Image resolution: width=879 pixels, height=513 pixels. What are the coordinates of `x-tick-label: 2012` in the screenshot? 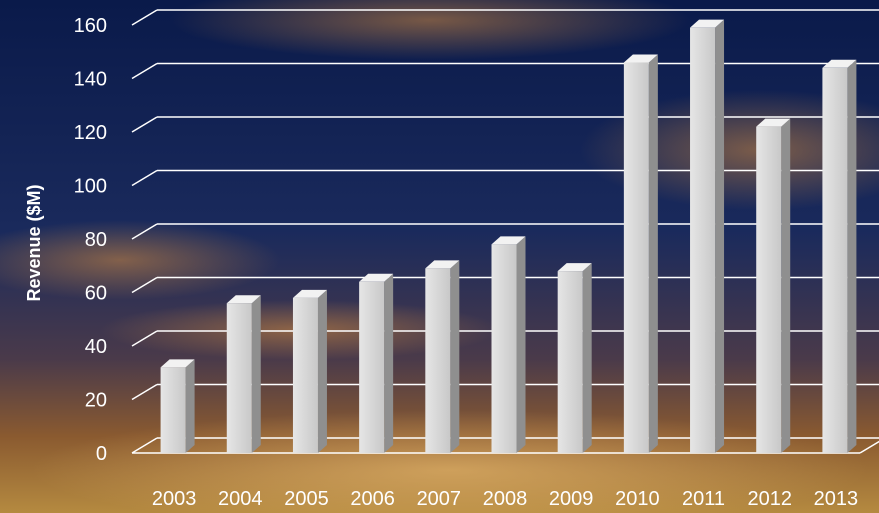 It's located at (769, 499).